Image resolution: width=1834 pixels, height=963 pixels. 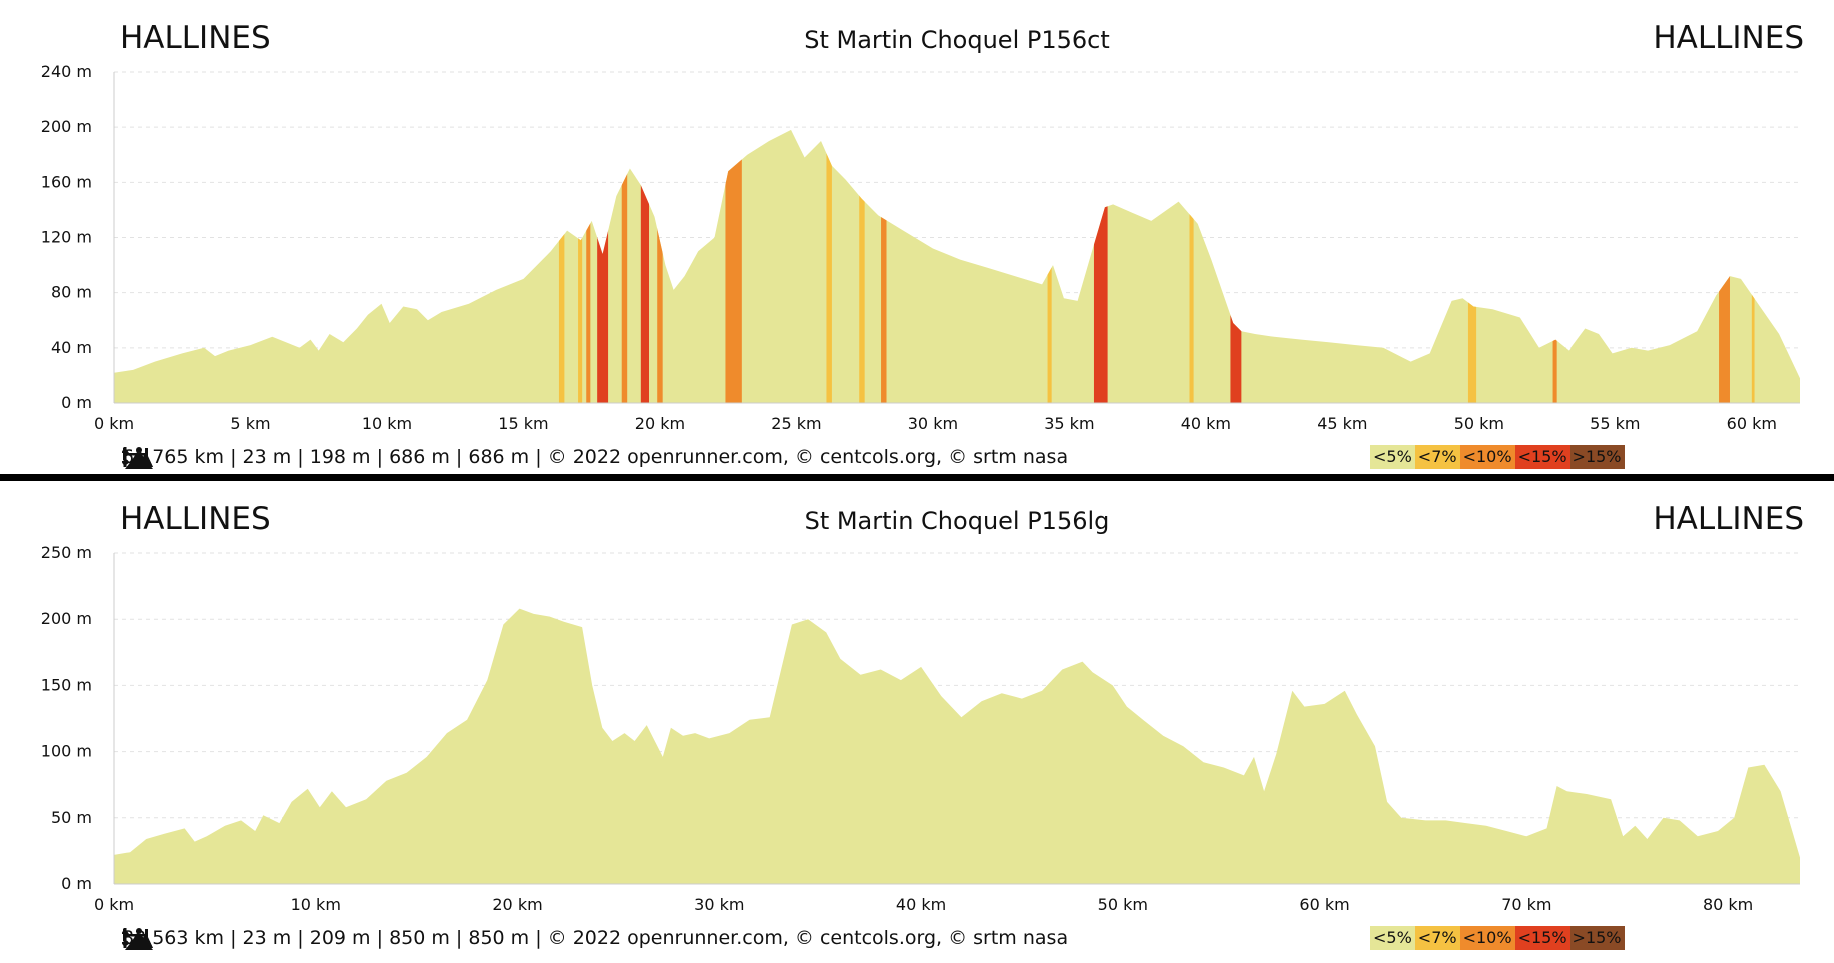 I want to click on x-tick-label: 55 km, so click(x=1615, y=423).